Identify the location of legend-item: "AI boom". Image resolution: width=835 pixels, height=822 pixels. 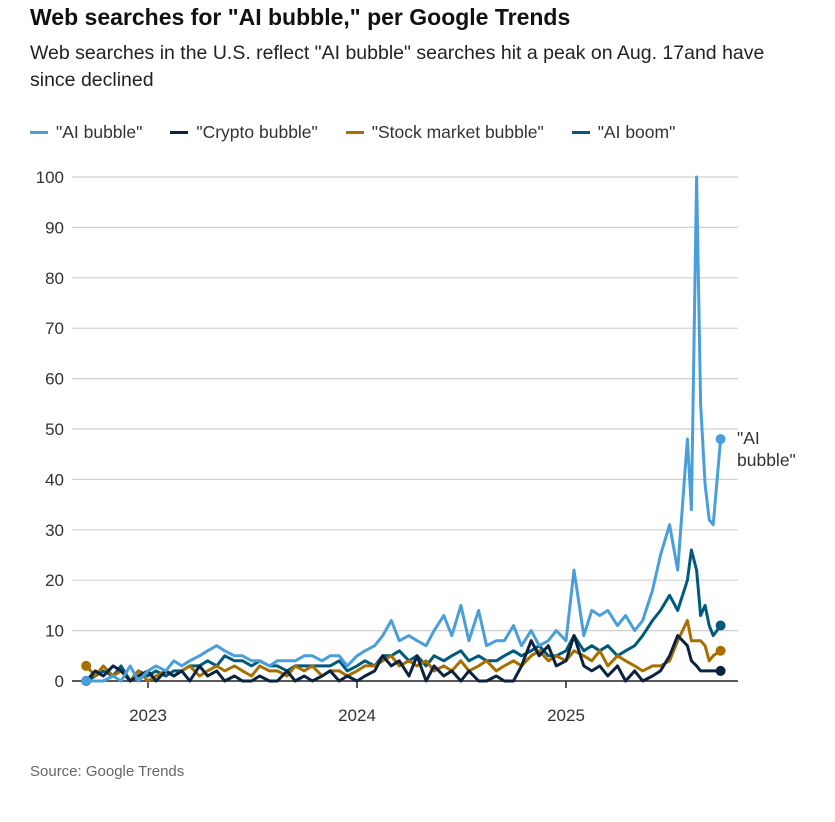
(623, 132).